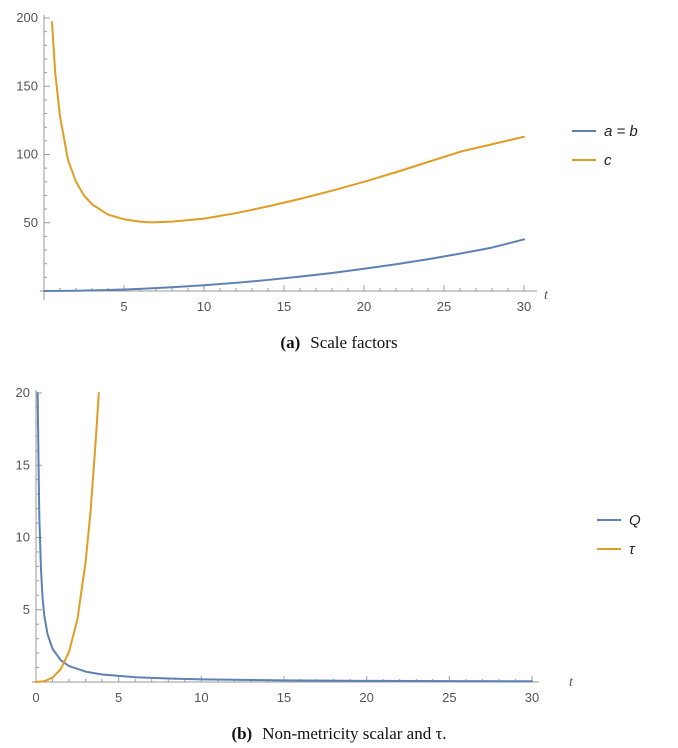 This screenshot has width=678, height=748. Describe the element at coordinates (571, 682) in the screenshot. I see `panel-b-x-axis-label: t` at that location.